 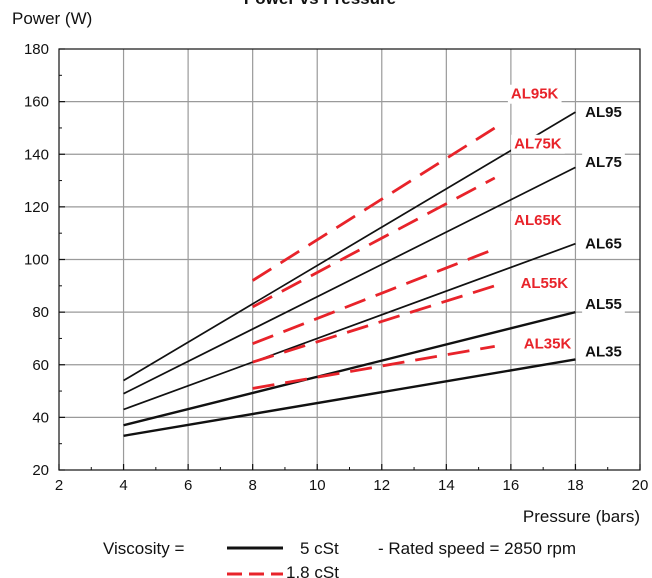 I want to click on series-label-al75k: AL75K, so click(x=538, y=144).